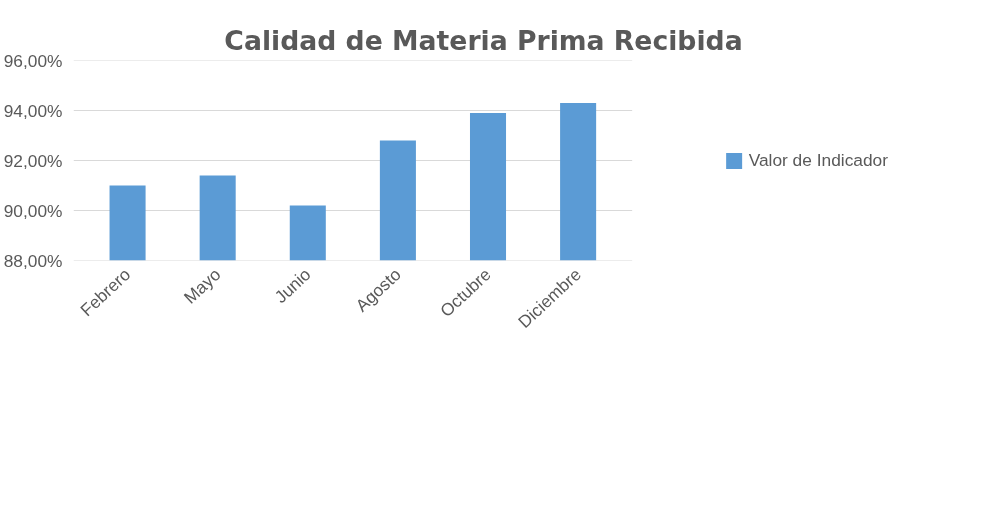 Image resolution: width=1005 pixels, height=507 pixels. What do you see at coordinates (33, 210) in the screenshot?
I see `y-tick-label: 90,00%` at bounding box center [33, 210].